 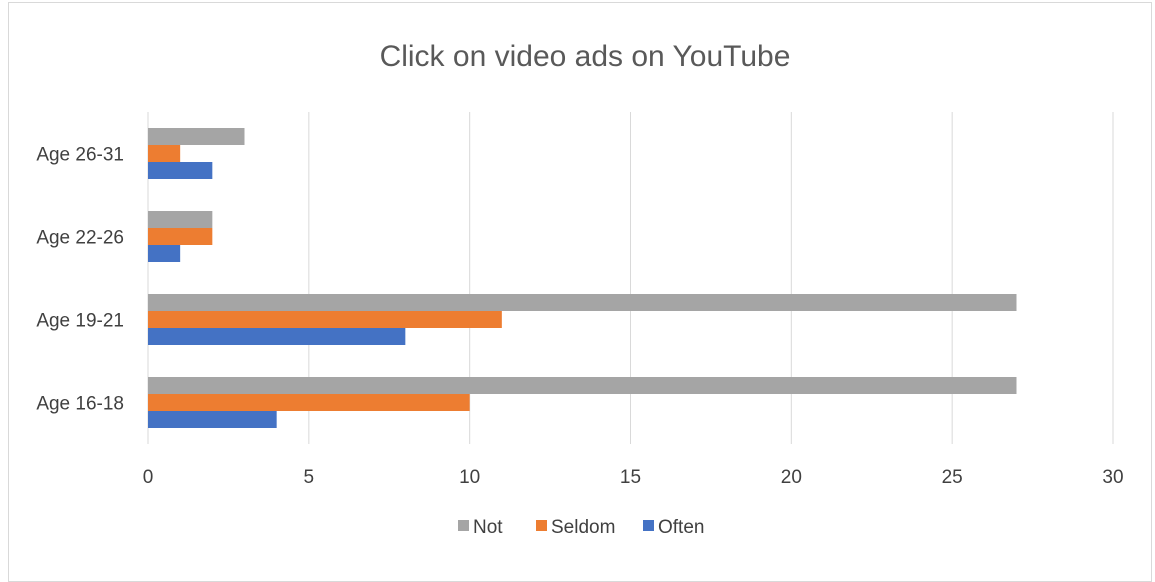 What do you see at coordinates (469, 477) in the screenshot?
I see `x-tick-label: 10` at bounding box center [469, 477].